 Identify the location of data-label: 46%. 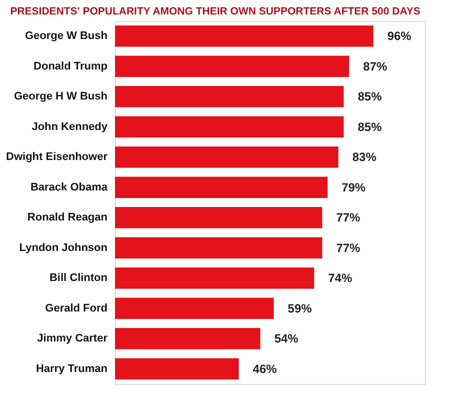
(265, 369).